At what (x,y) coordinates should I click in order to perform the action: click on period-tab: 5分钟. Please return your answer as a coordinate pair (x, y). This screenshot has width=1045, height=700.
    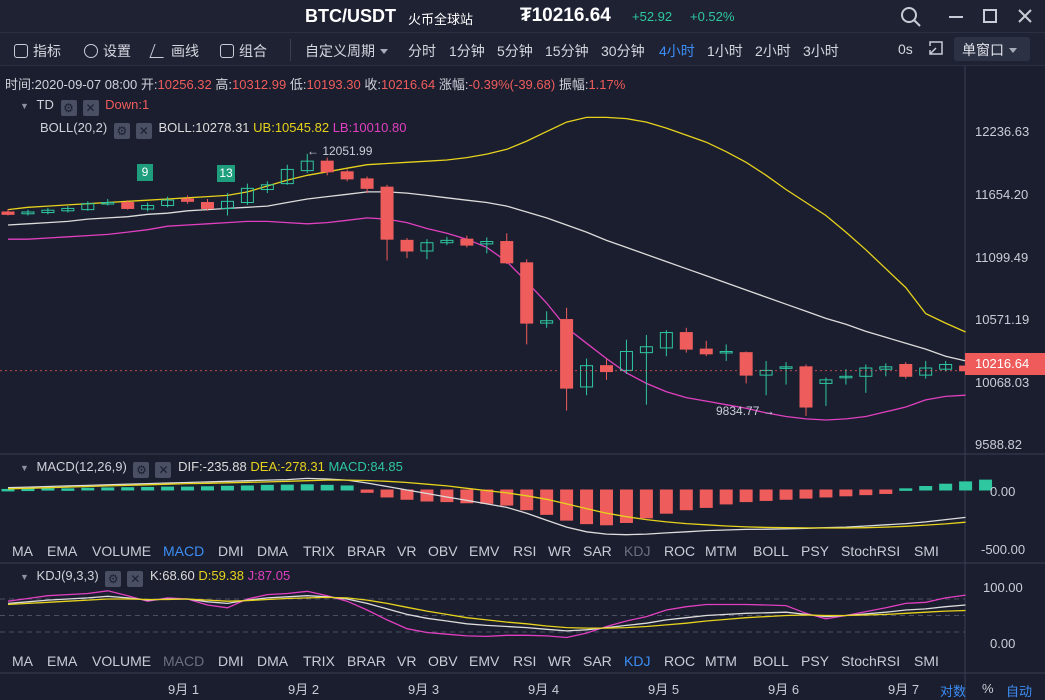
    Looking at the image, I should click on (515, 51).